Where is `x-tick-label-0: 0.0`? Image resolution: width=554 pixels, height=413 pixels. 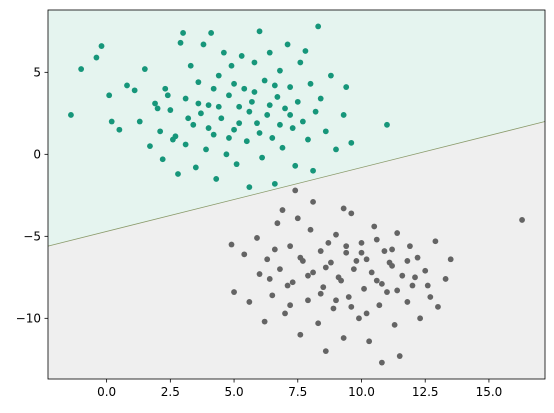
x-tick-label-0: 0.0 is located at coordinates (106, 392).